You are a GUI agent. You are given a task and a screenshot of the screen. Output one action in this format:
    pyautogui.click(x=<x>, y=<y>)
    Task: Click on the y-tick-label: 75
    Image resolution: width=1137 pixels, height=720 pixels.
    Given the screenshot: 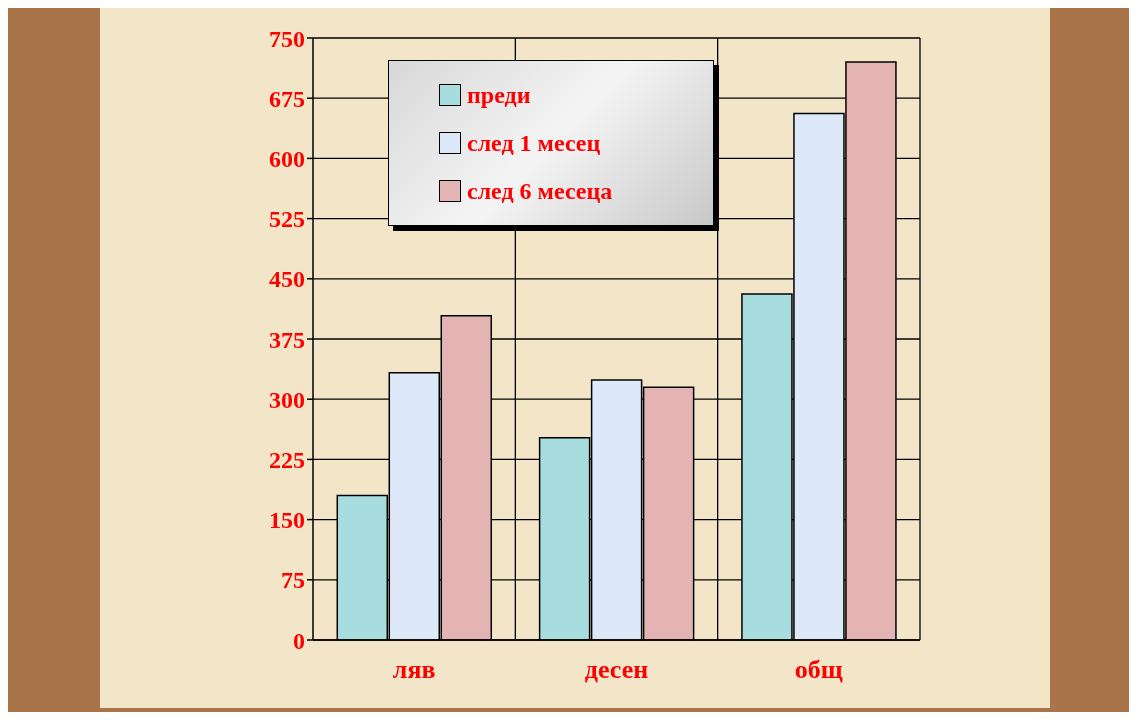 What is the action you would take?
    pyautogui.click(x=293, y=580)
    